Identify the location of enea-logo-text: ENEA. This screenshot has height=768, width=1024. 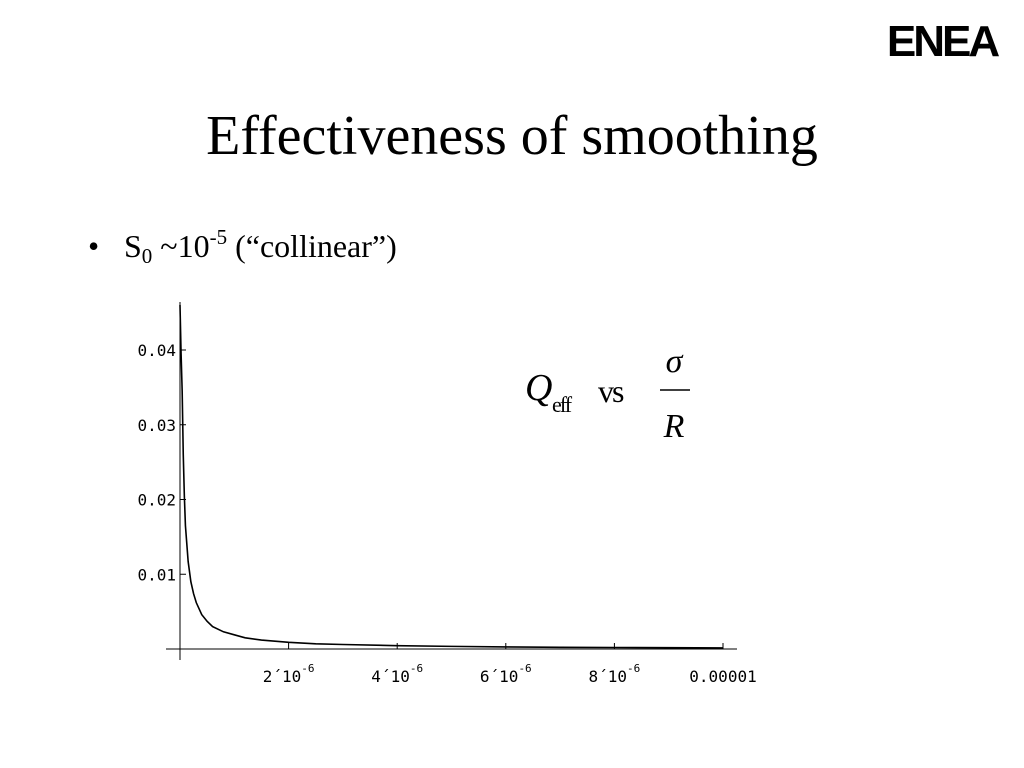
(943, 40).